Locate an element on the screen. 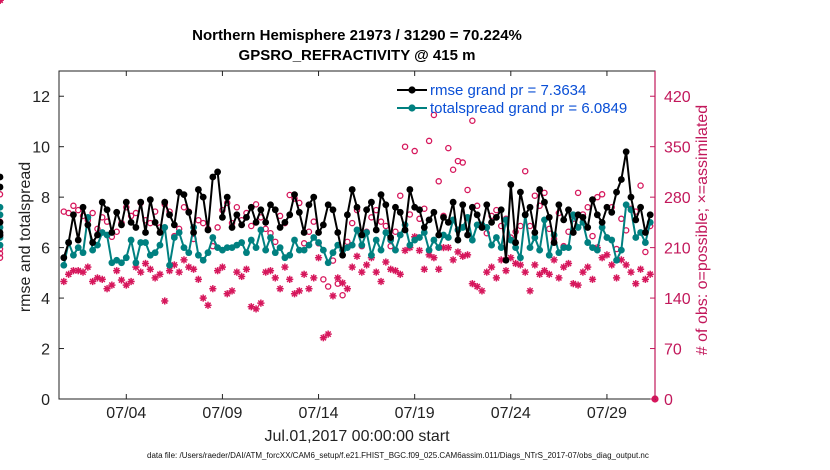  legend-rmse-label: rmse grand pr = 7.3634 is located at coordinates (508, 90).